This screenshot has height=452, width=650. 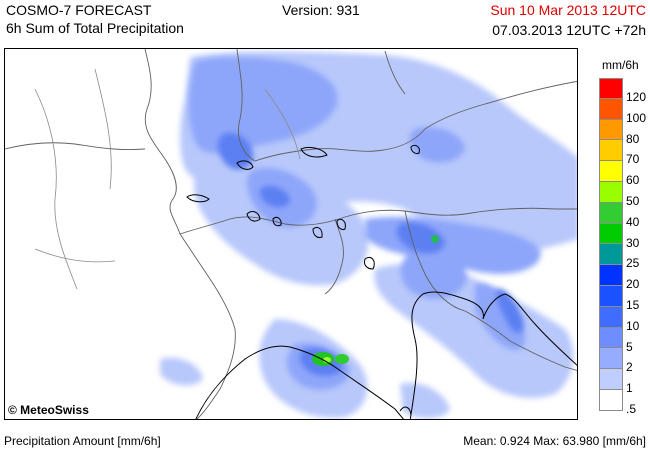 I want to click on legend-label: 20, so click(x=633, y=284).